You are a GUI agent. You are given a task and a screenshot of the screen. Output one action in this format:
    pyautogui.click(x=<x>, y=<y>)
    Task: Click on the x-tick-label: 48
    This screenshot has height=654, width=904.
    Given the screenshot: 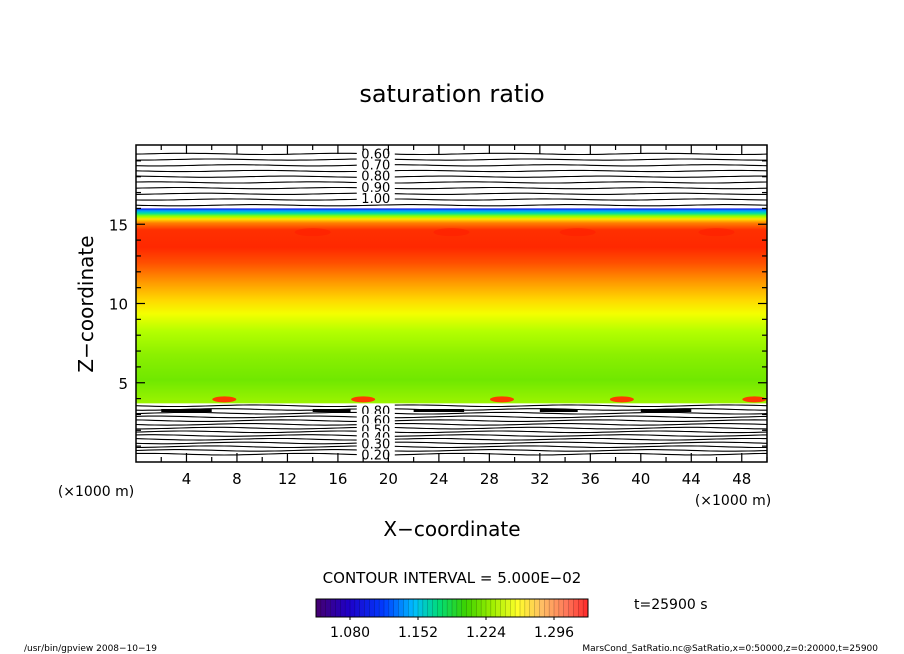 What is the action you would take?
    pyautogui.click(x=741, y=479)
    